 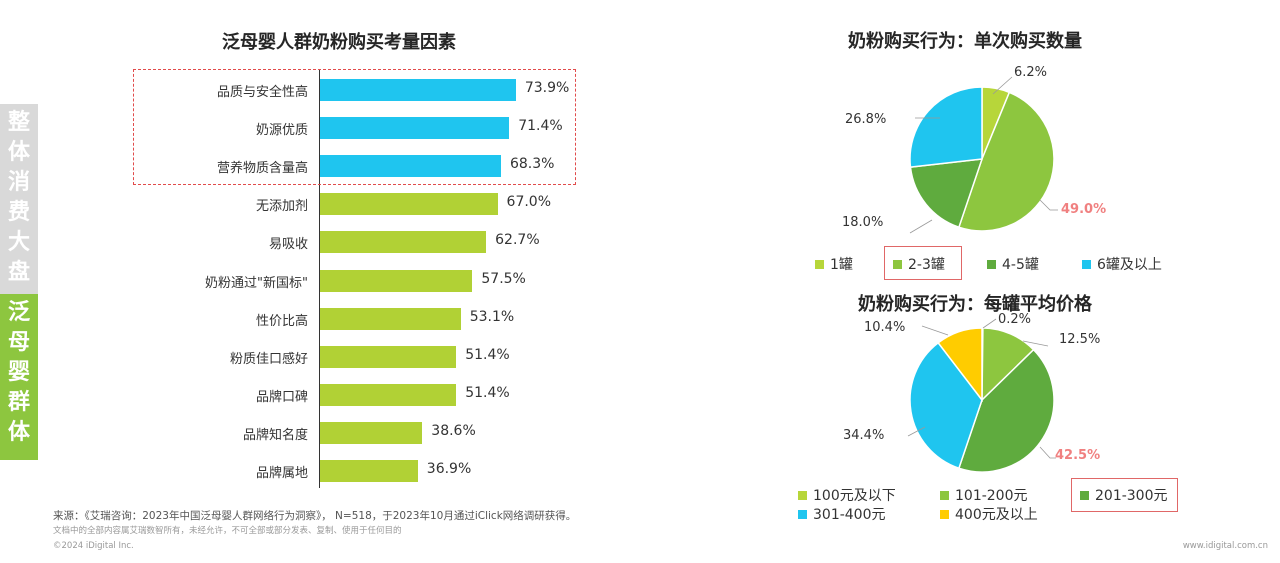 I want to click on legend-label: 100元及以下, so click(x=854, y=496).